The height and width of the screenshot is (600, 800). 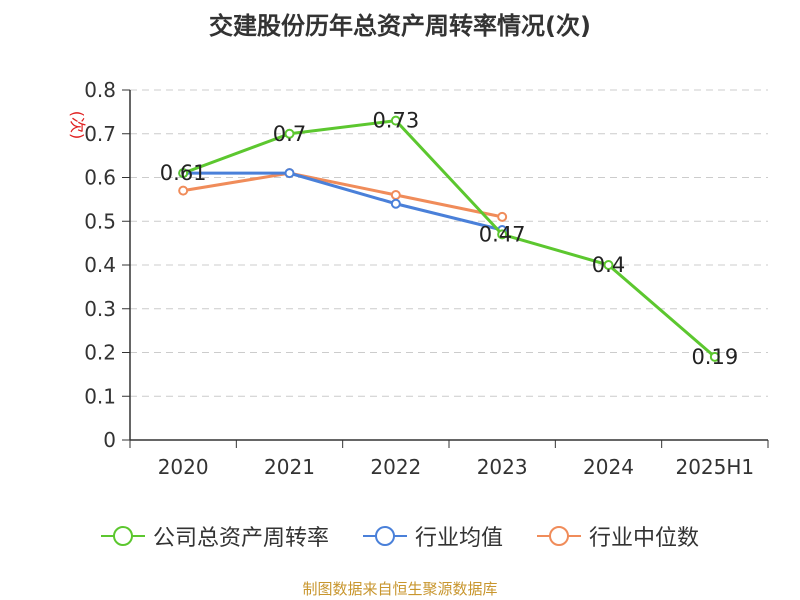 I want to click on legend-label: 行业中位数, so click(x=644, y=538).